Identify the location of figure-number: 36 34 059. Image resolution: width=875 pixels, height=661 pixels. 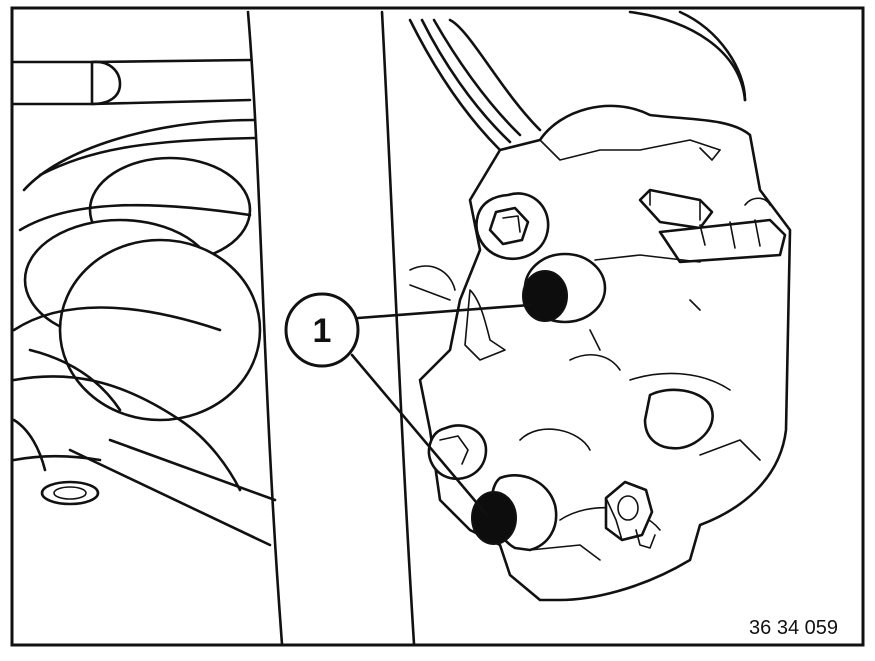
(793, 628).